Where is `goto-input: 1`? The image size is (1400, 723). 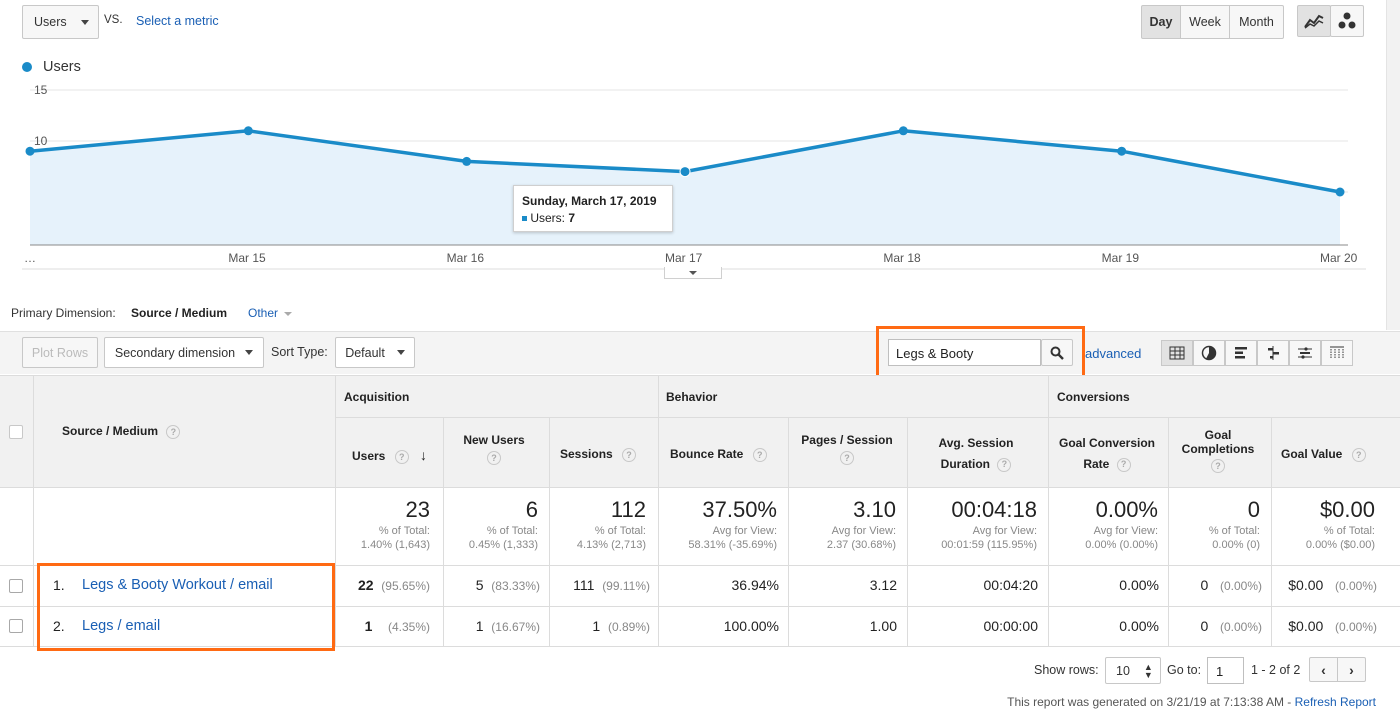 goto-input: 1 is located at coordinates (1225, 670).